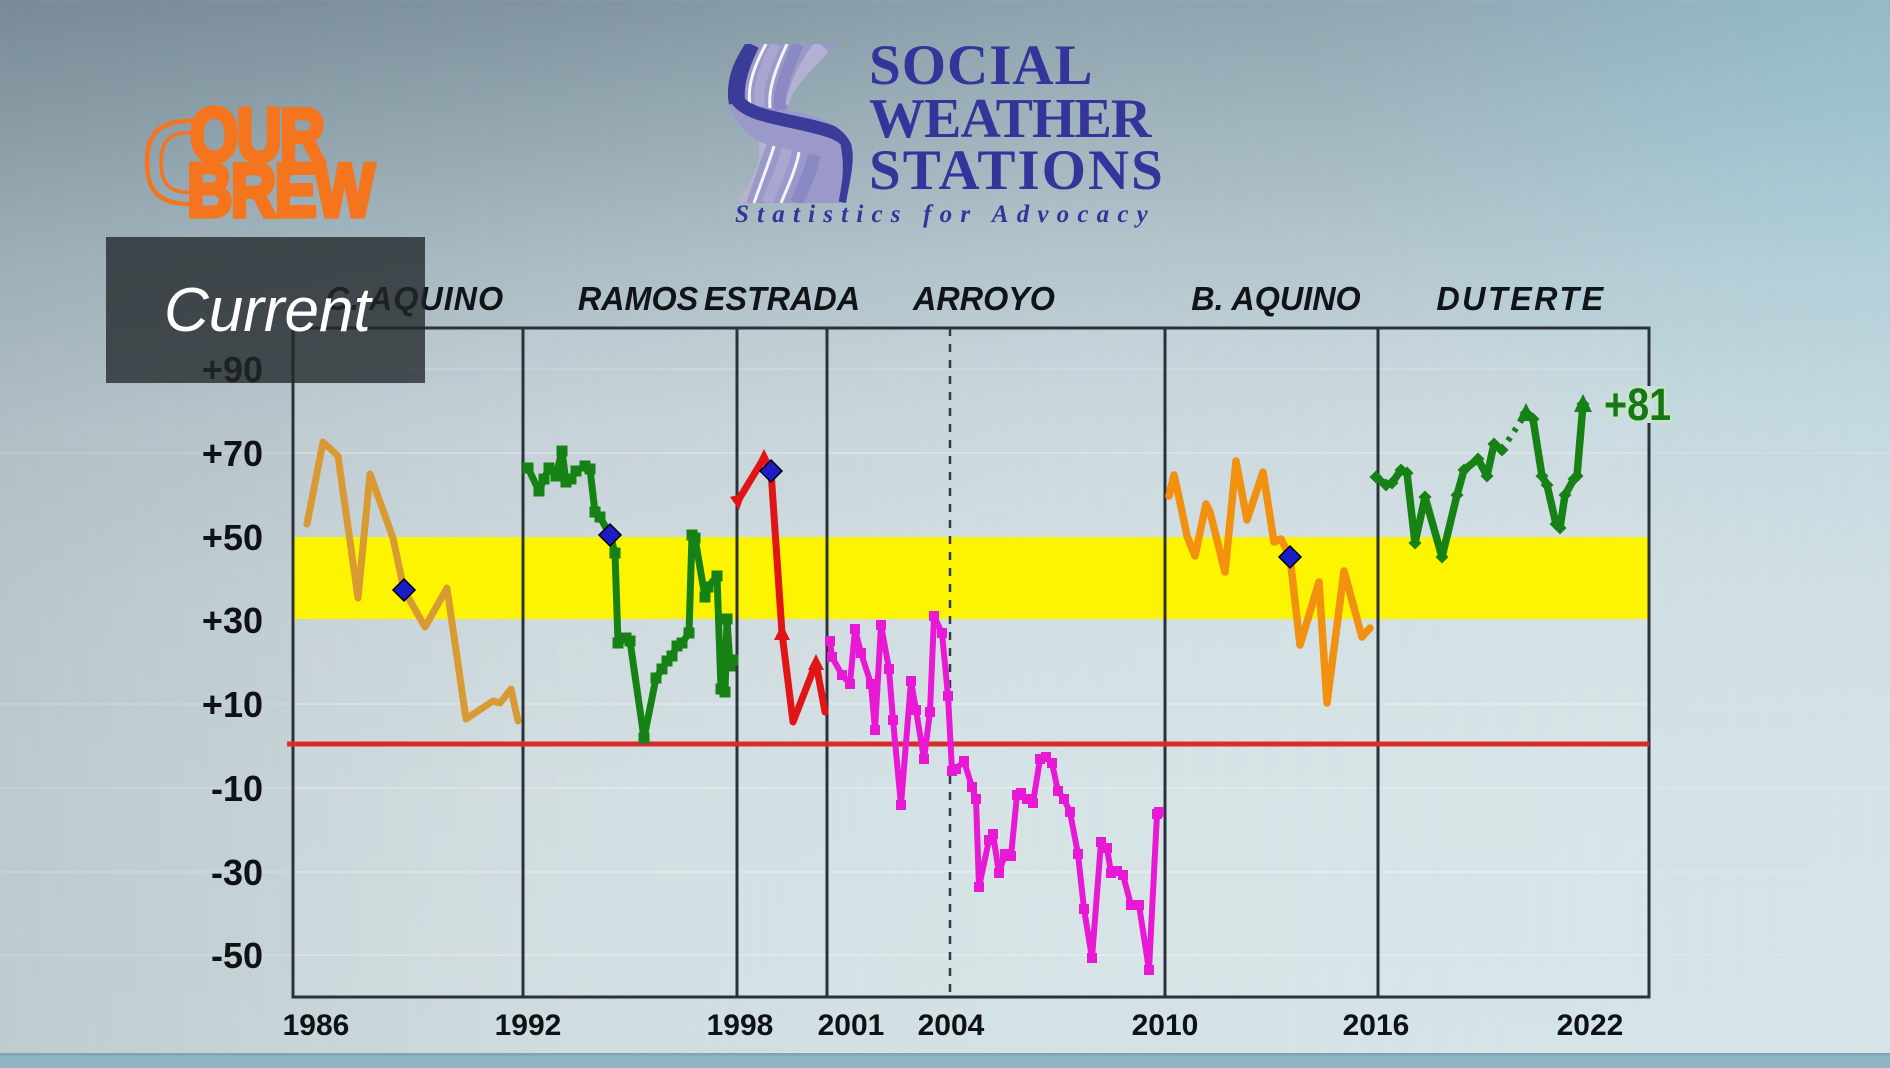 This screenshot has width=1890, height=1068. I want to click on svg-text: Statistics for Advocacy, so click(945, 214).